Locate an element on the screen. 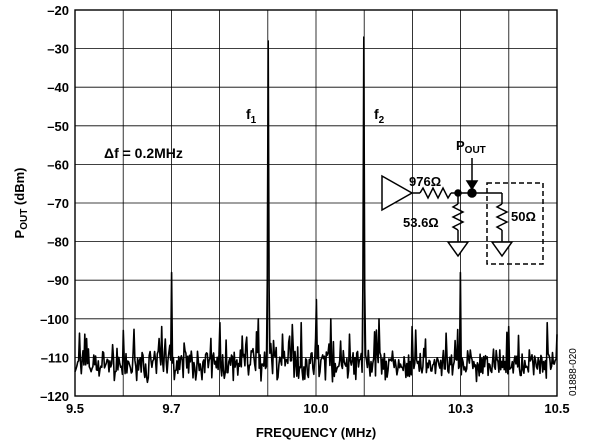 The image size is (589, 444). series-resistor-icon is located at coordinates (435, 193).